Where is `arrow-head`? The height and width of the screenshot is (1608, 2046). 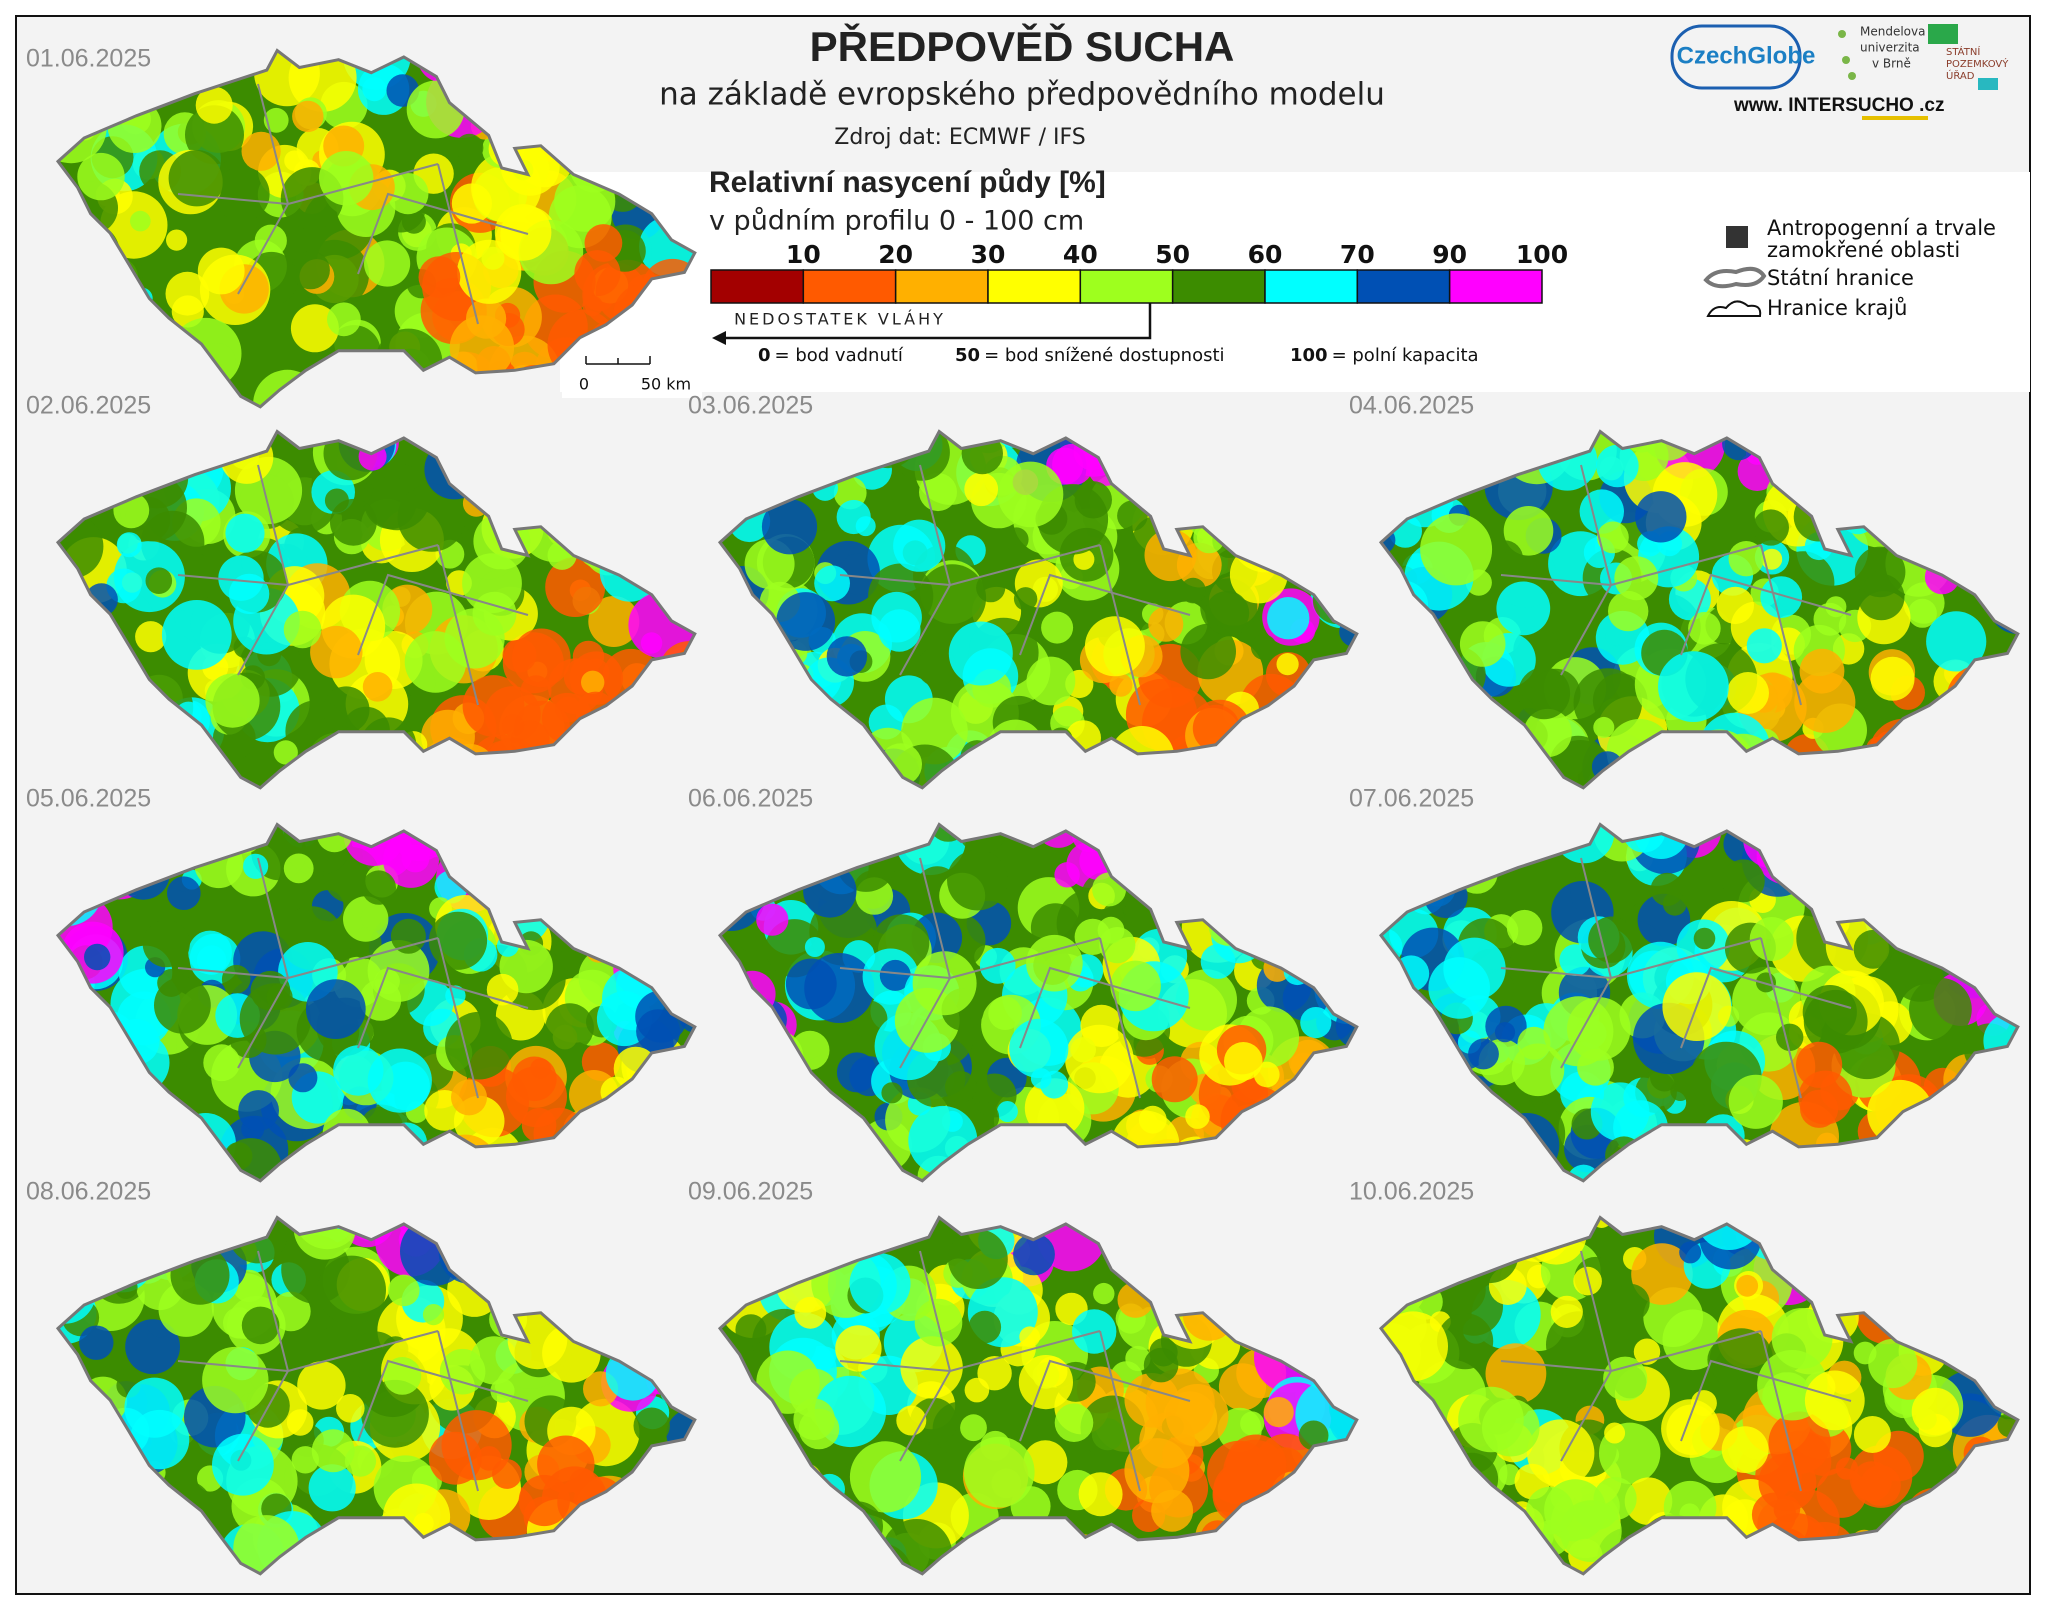 arrow-head is located at coordinates (719, 338).